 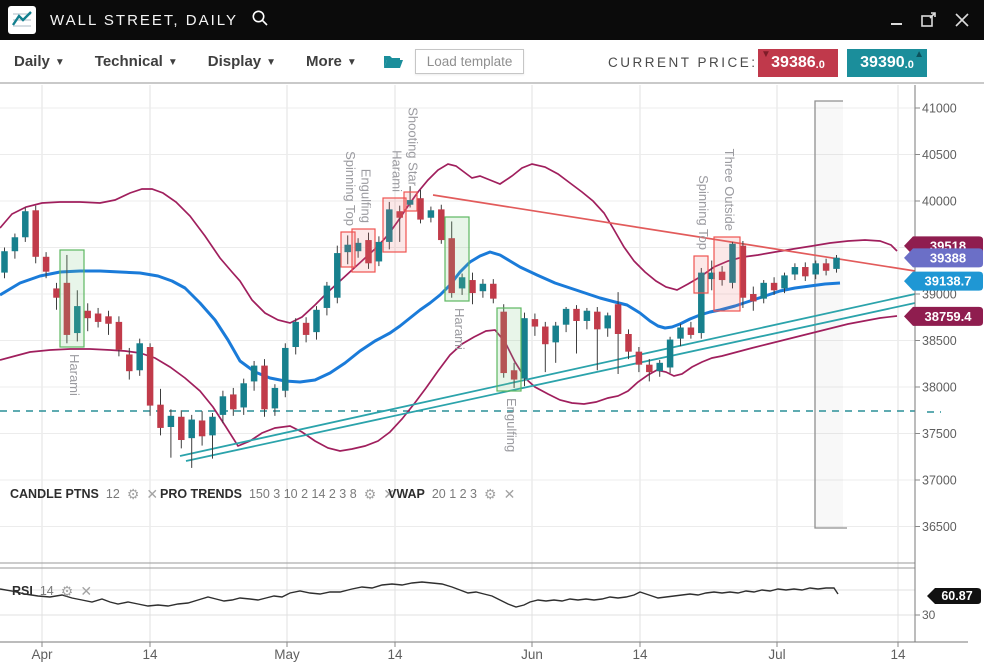 What do you see at coordinates (39, 61) in the screenshot?
I see `menu-daily: Daily ▼` at bounding box center [39, 61].